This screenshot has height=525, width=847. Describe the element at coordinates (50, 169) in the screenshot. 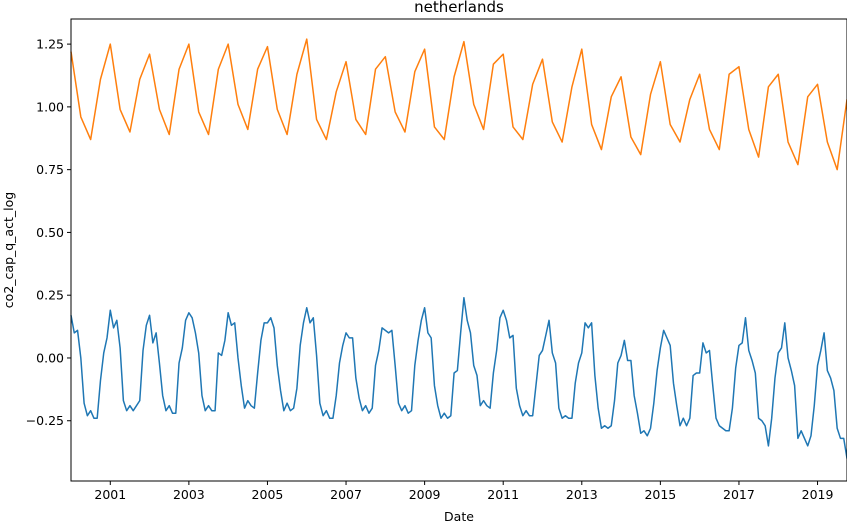

I see `y-tick-label: 0.75` at that location.